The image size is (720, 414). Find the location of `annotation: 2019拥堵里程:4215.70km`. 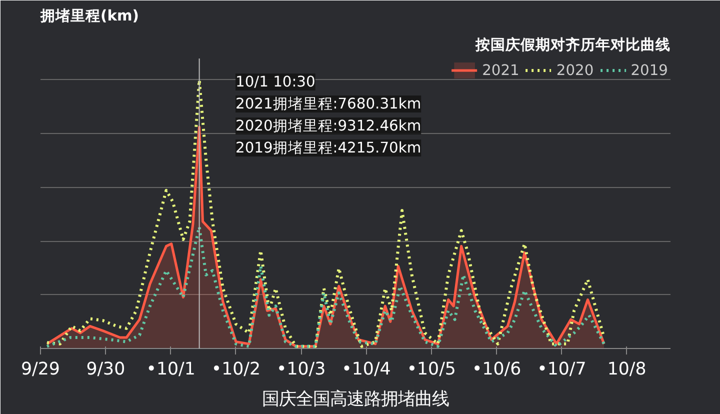

annotation: 2019拥堵里程:4215.70km is located at coordinates (329, 148).